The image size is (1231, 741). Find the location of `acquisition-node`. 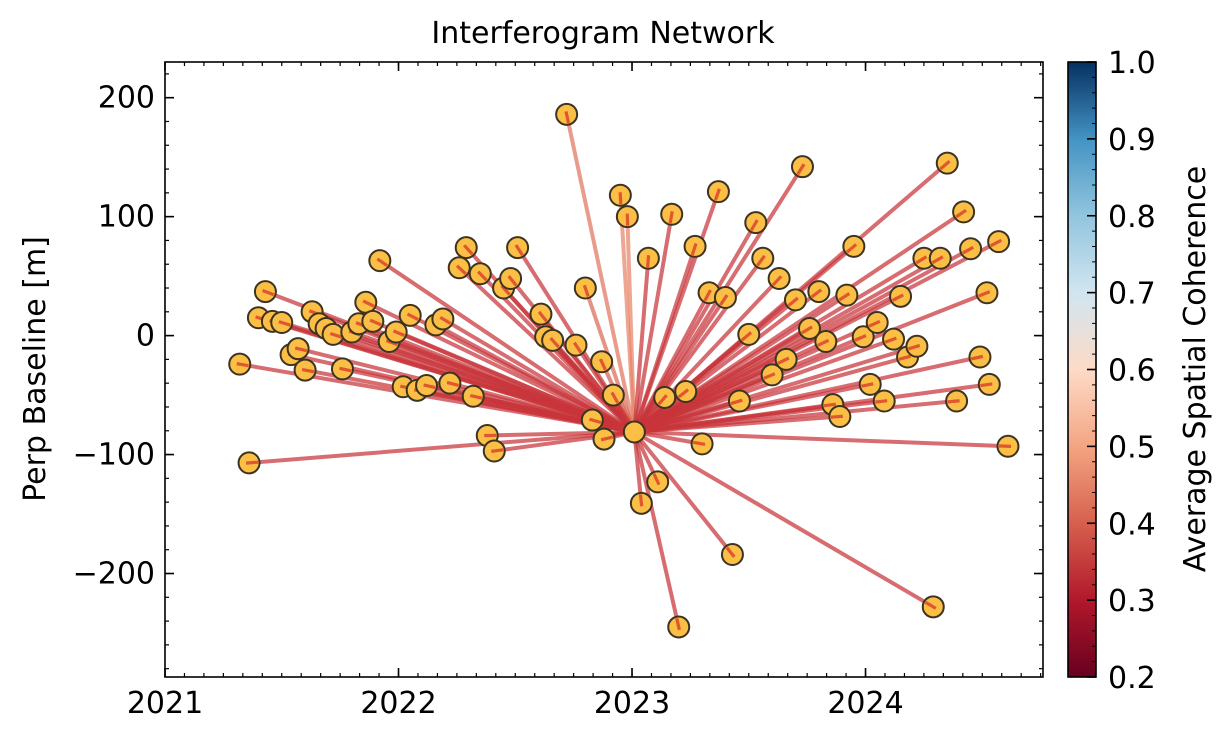

acquisition-node is located at coordinates (634, 432).